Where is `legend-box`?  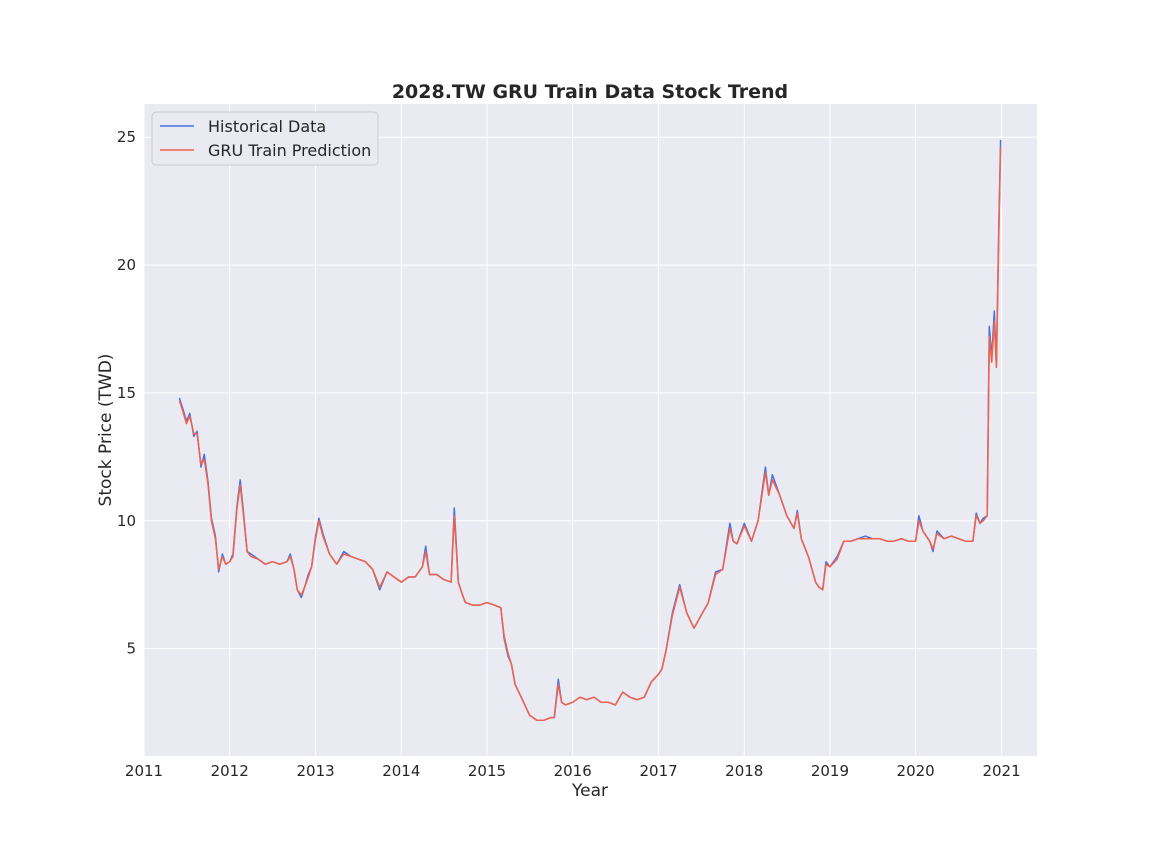 legend-box is located at coordinates (265, 138).